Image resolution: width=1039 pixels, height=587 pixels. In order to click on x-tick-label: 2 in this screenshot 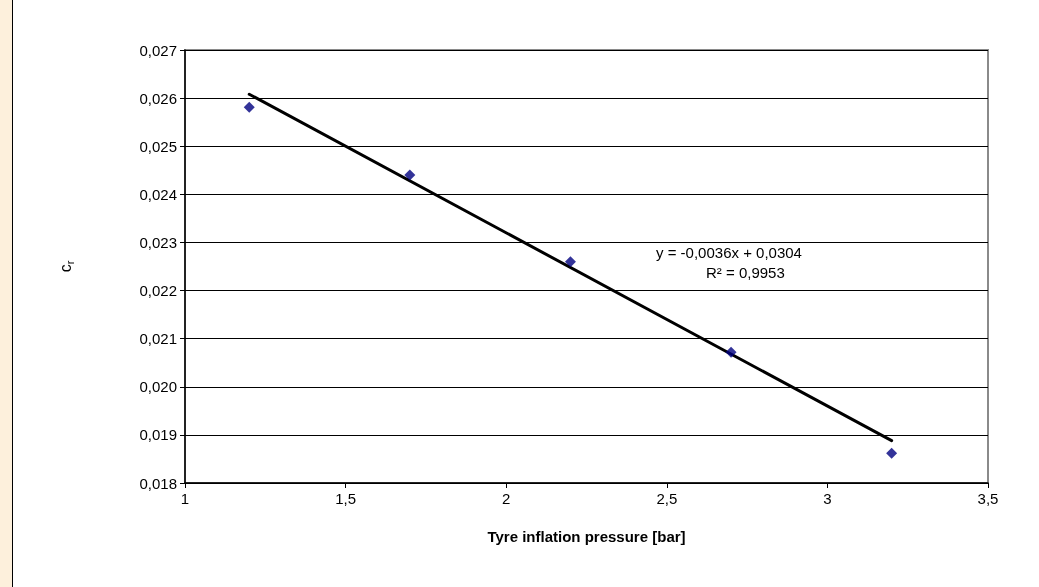, I will do `click(506, 498)`.